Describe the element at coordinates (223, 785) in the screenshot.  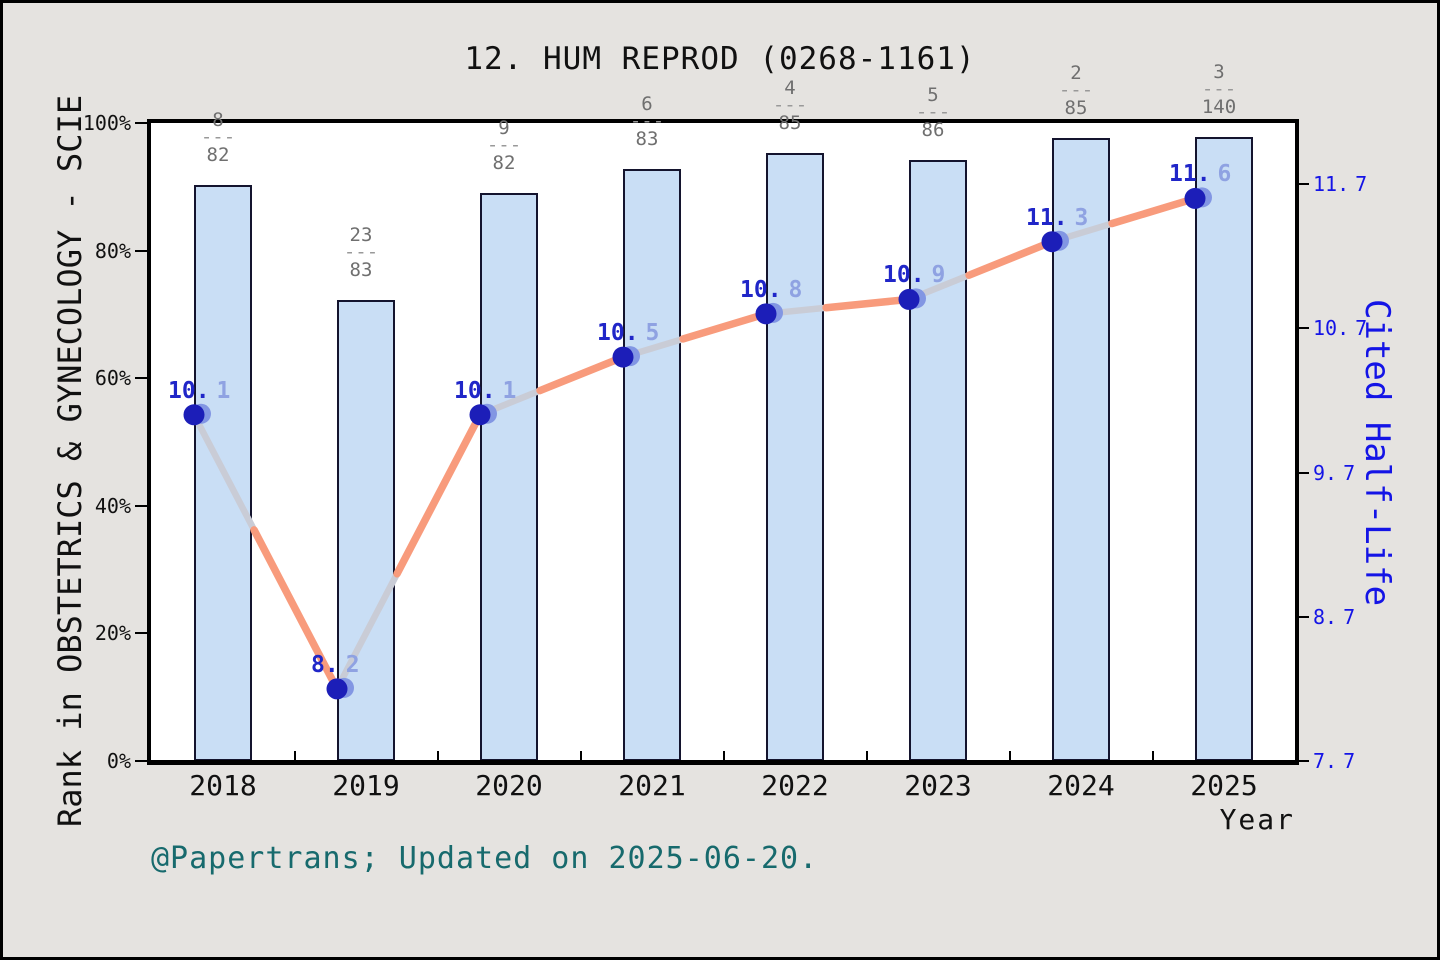
I see `x-axis-year-label: 2018` at that location.